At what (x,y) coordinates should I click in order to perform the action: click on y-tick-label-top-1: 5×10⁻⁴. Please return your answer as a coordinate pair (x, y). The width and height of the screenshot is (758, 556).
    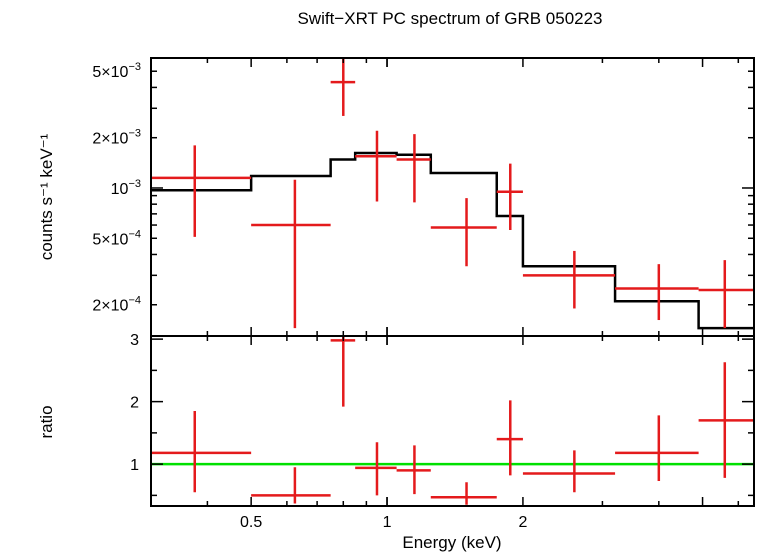
    Looking at the image, I should click on (116, 238).